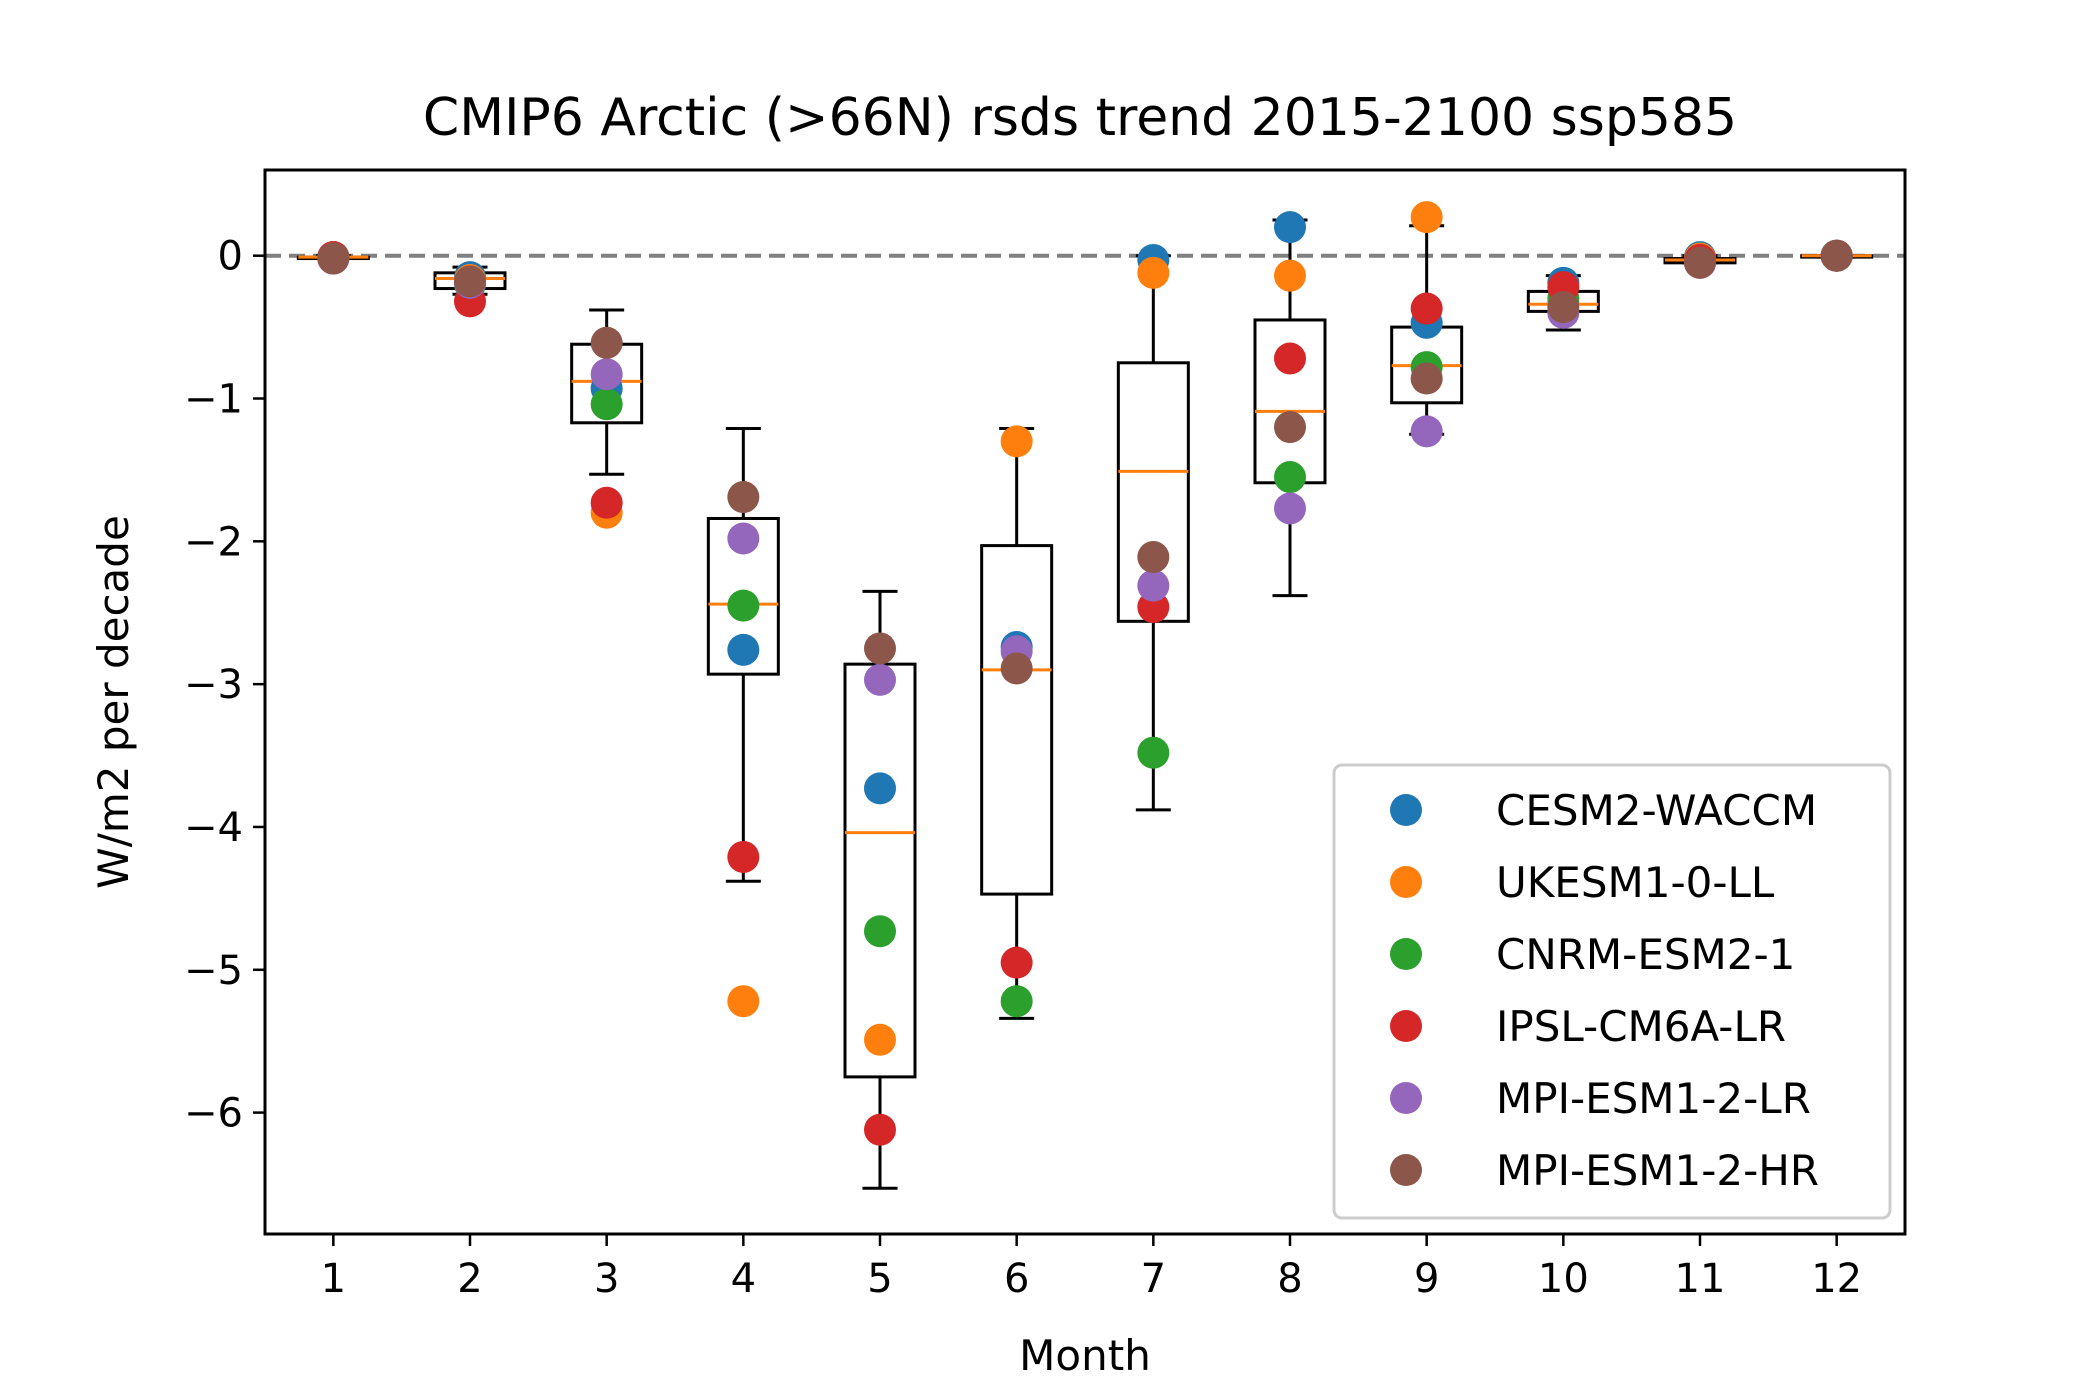  Describe the element at coordinates (1426, 1279) in the screenshot. I see `x-tick-label-9: 9` at that location.